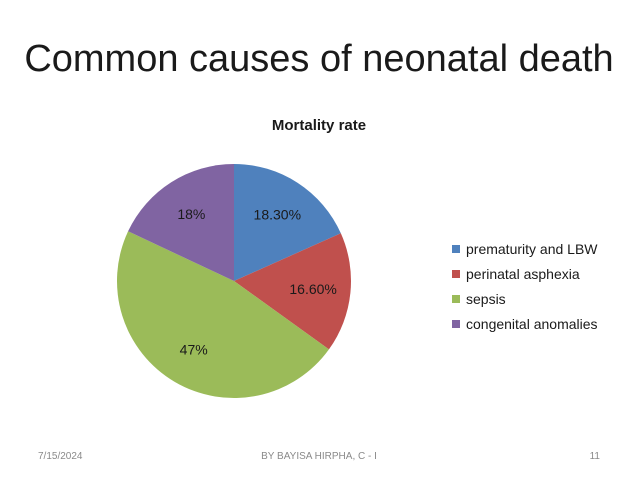 This screenshot has width=638, height=478. Describe the element at coordinates (60, 456) in the screenshot. I see `footer-date: 7/15/2024` at that location.